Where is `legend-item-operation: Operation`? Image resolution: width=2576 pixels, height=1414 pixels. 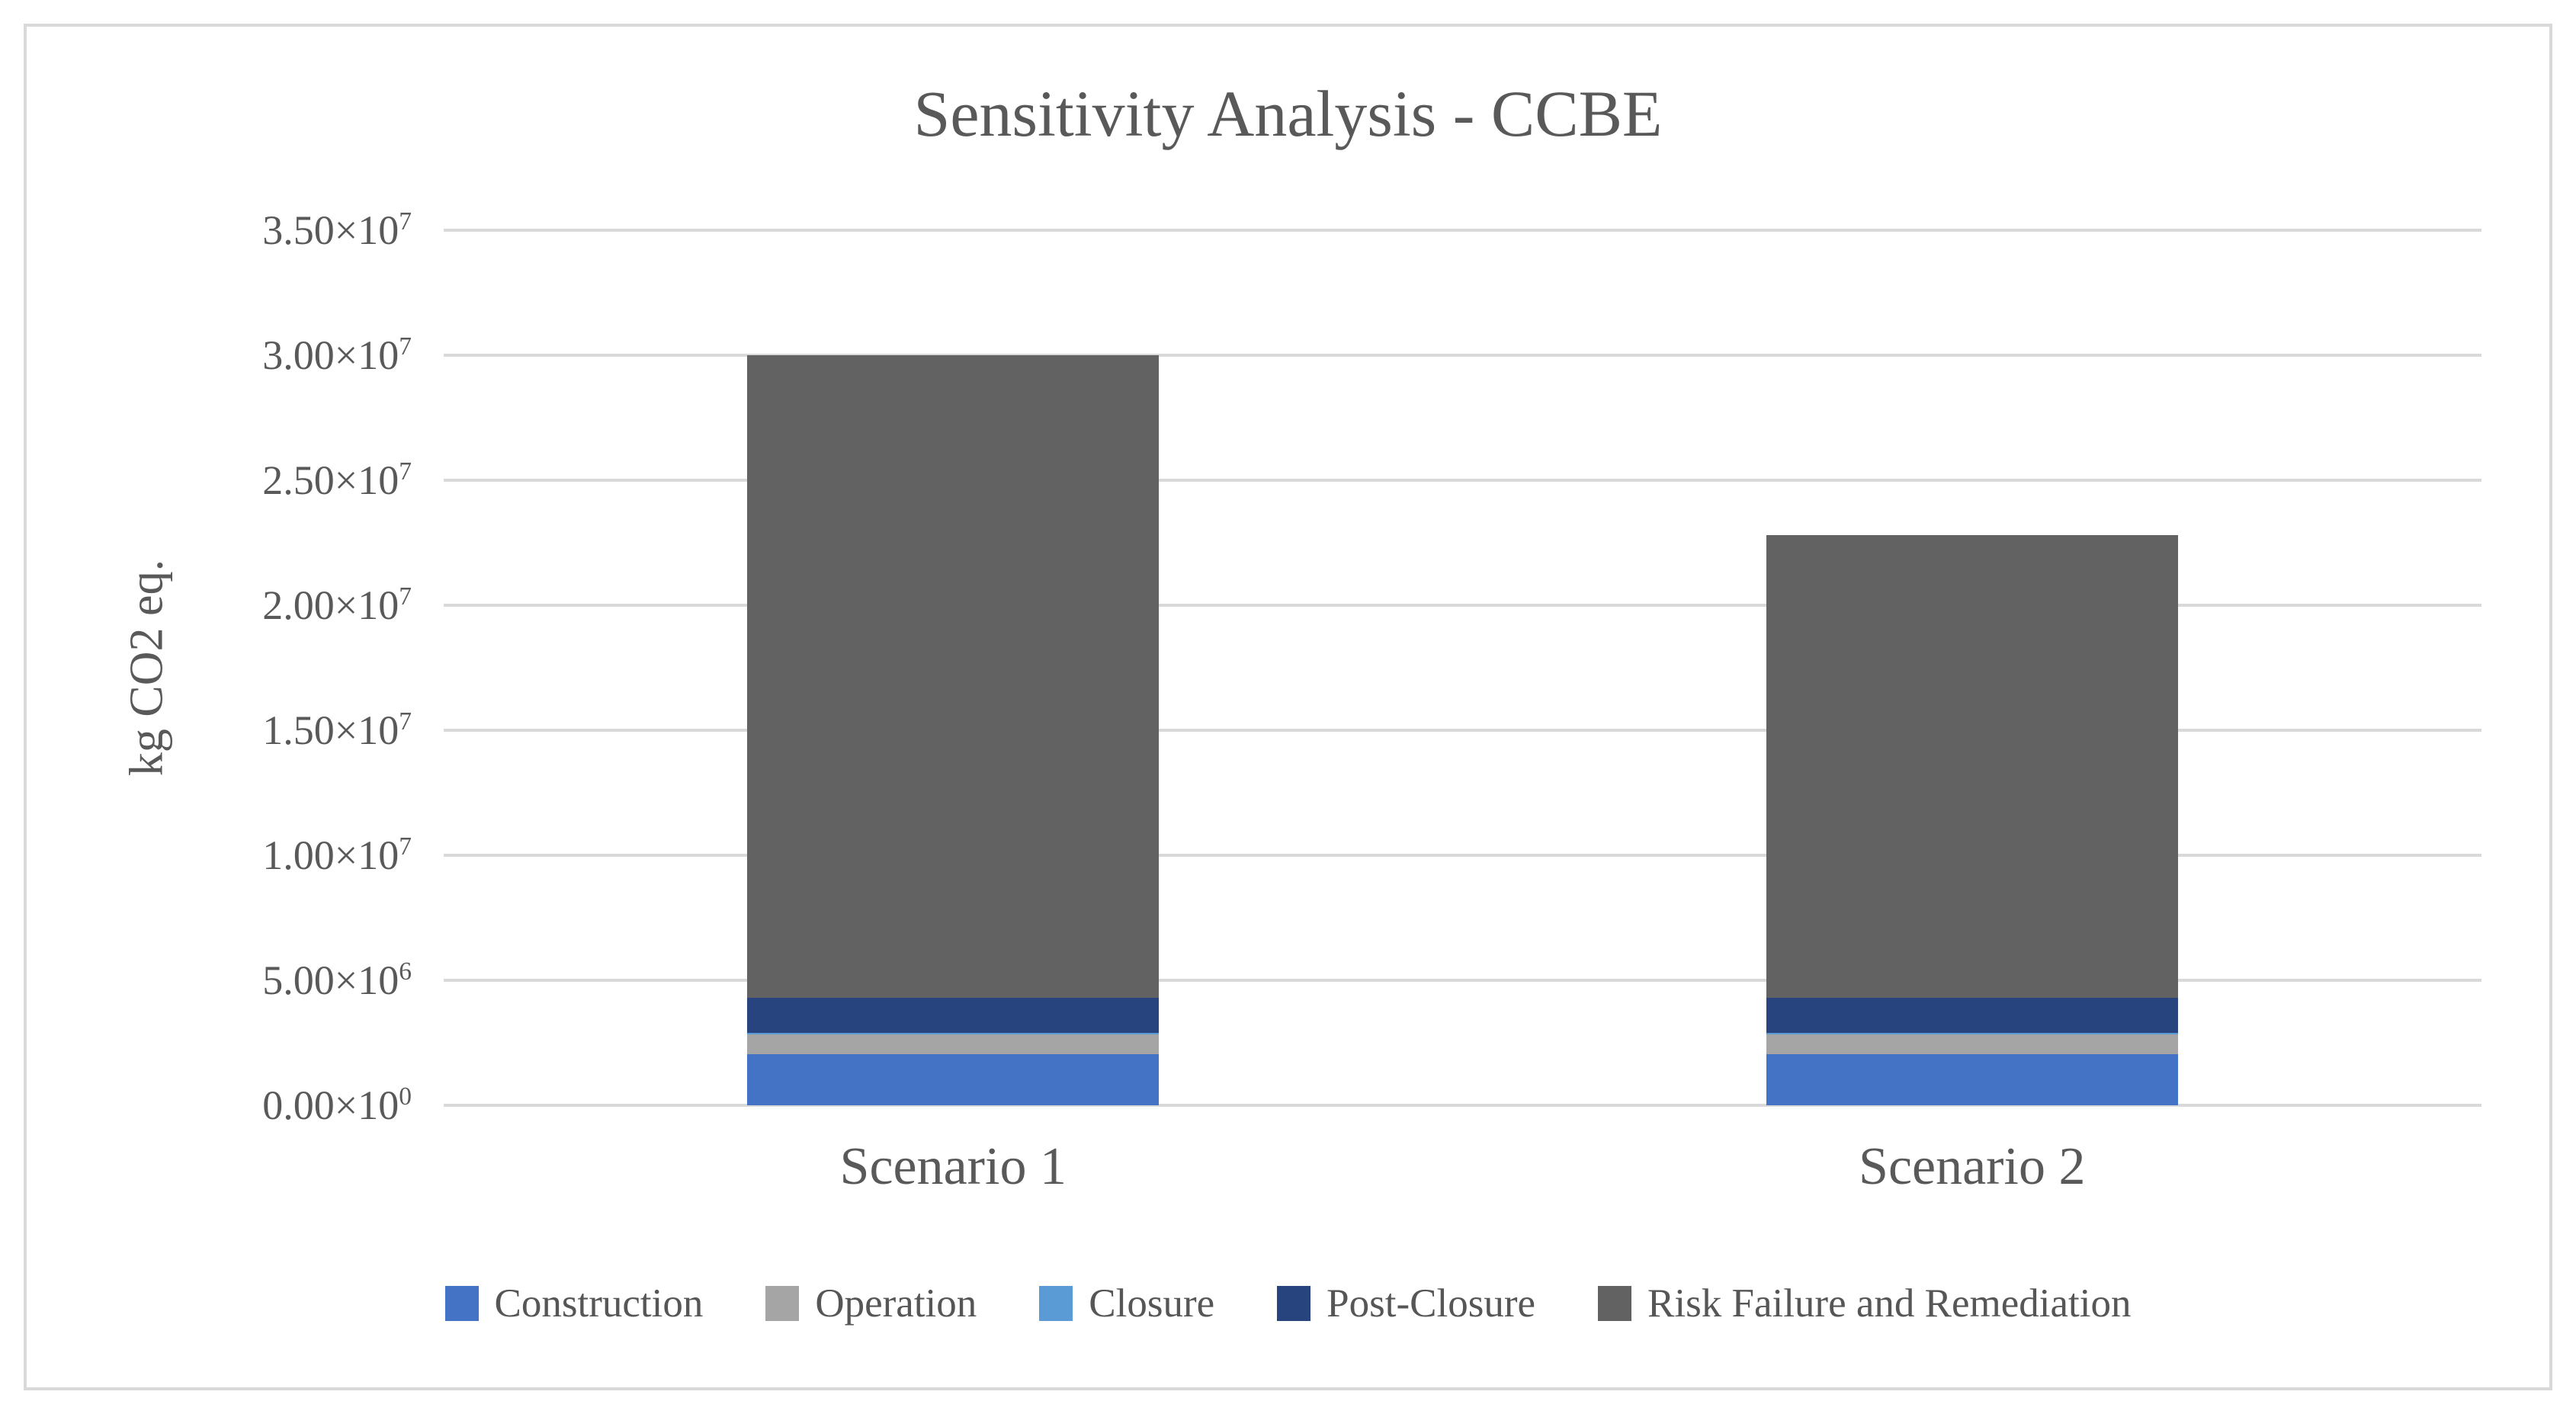
legend-item-operation: Operation is located at coordinates (871, 1304).